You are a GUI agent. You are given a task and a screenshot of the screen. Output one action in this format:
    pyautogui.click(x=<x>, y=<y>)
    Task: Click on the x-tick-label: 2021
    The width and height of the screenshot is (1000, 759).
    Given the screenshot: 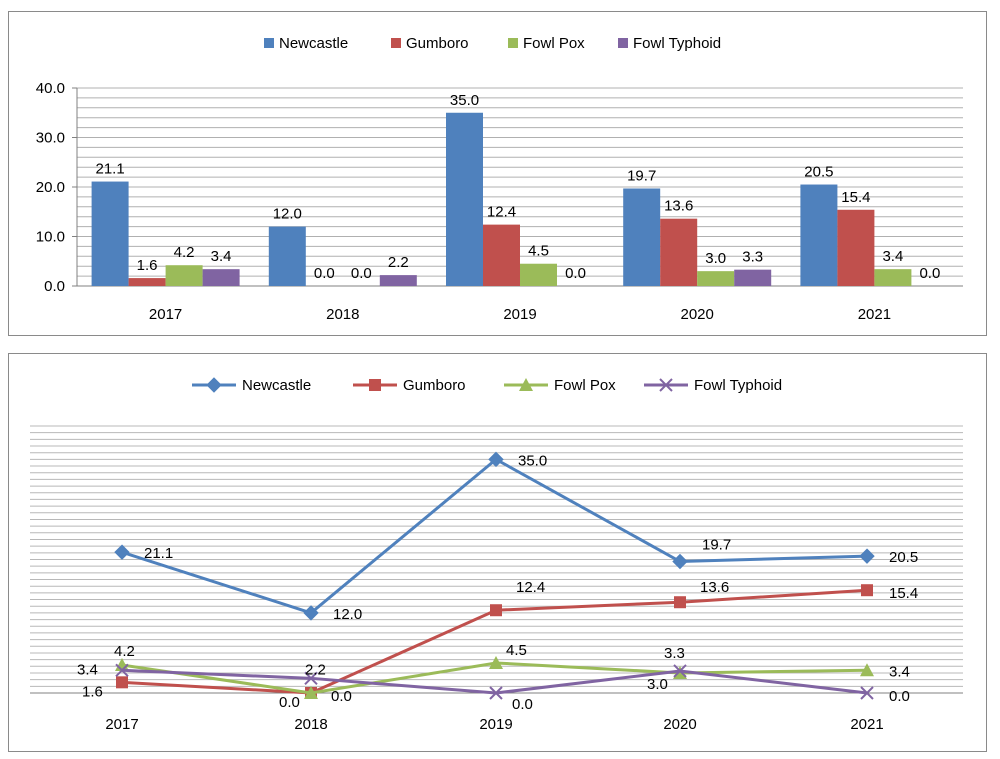 What is the action you would take?
    pyautogui.click(x=866, y=724)
    